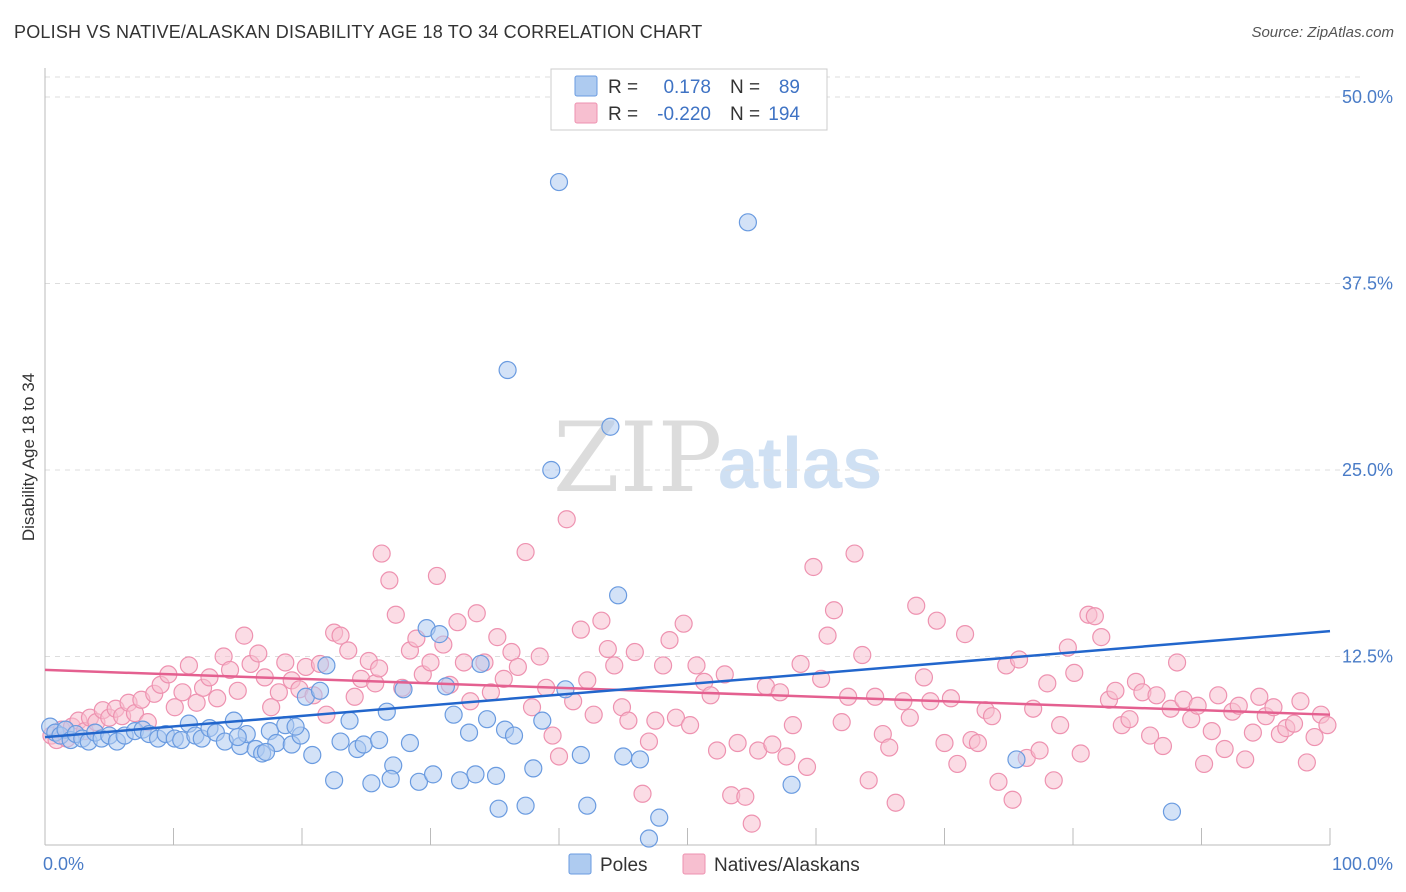 The image size is (1406, 892). What do you see at coordinates (1367, 657) in the screenshot?
I see `y-tick-label-0: 12.5%` at bounding box center [1367, 657].